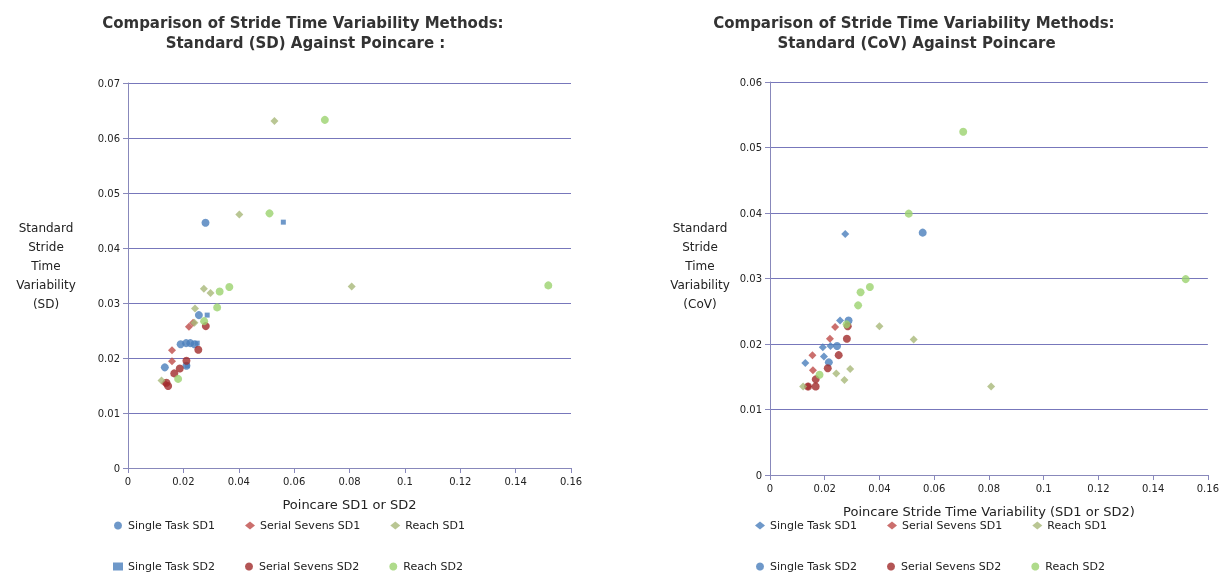 This screenshot has width=1223, height=581. What do you see at coordinates (46, 265) in the screenshot?
I see `y-axis-title: Standard Stride Time Variability (SD)` at bounding box center [46, 265].